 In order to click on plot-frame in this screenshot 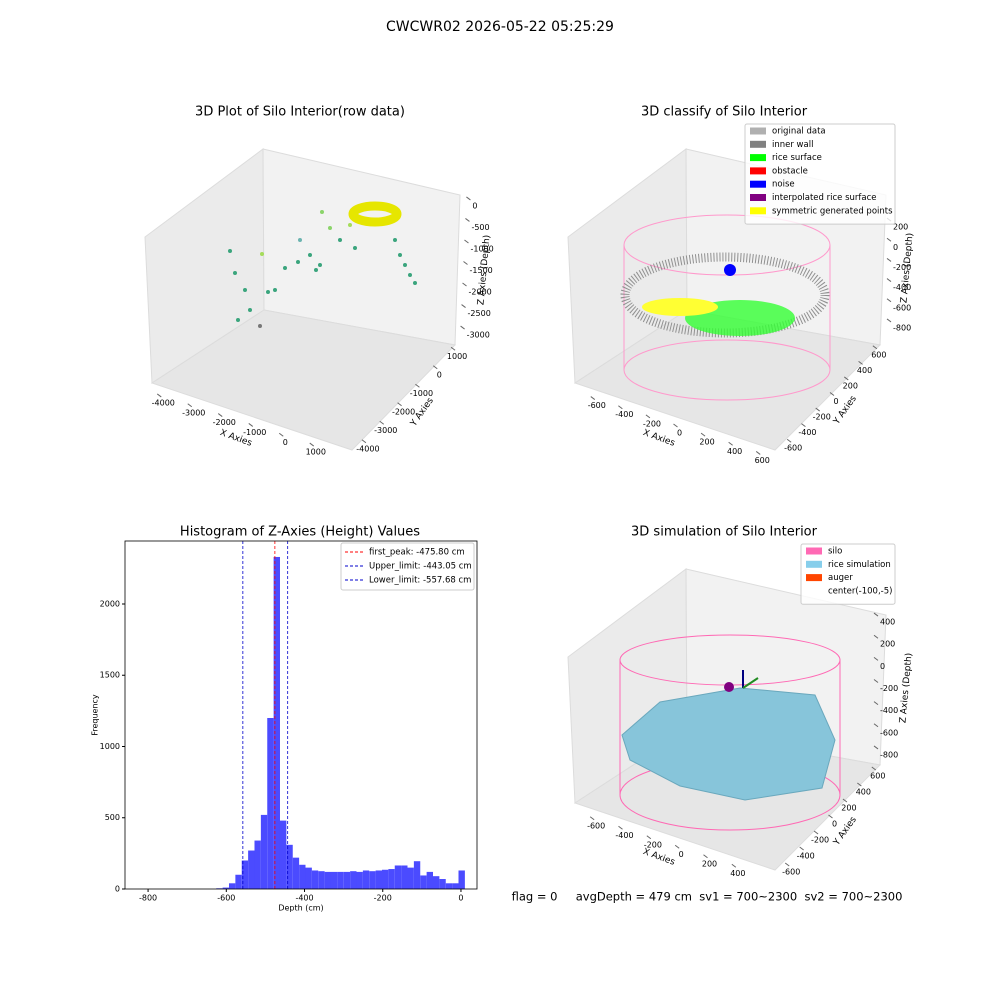, I will do `click(301, 715)`.